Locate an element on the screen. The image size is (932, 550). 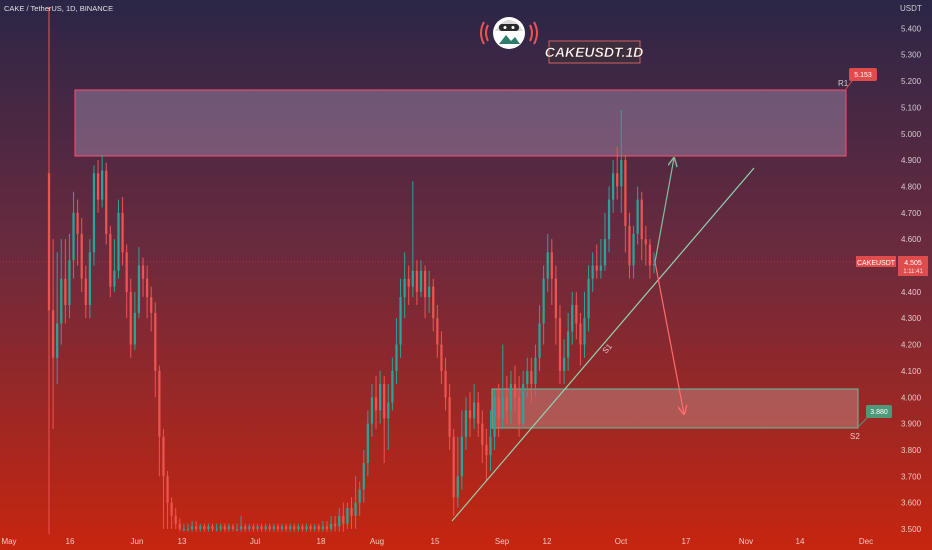
time-tick-label: 15 is located at coordinates (435, 541).